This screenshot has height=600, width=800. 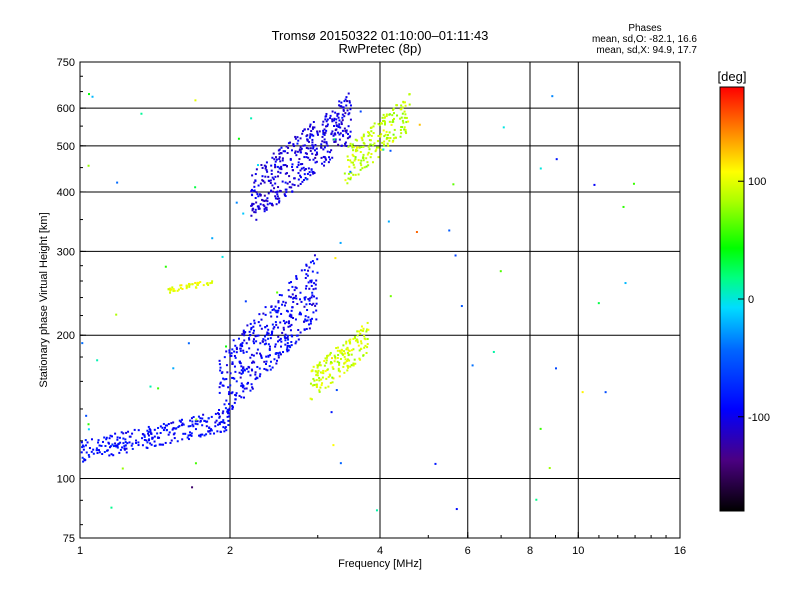 I want to click on y-tick-label: 100, so click(x=66, y=480).